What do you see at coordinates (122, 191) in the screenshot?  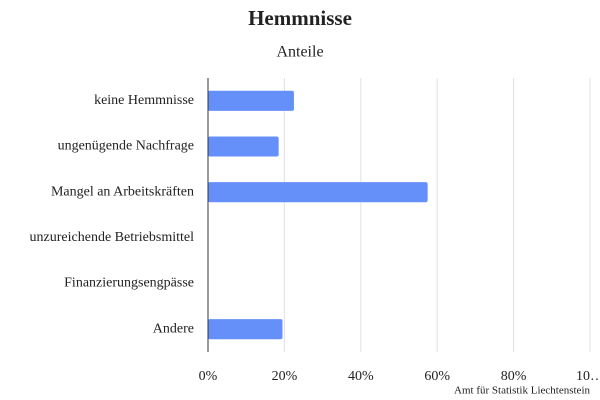 I see `y-tick-label: Mangel an Arbeitskräften` at bounding box center [122, 191].